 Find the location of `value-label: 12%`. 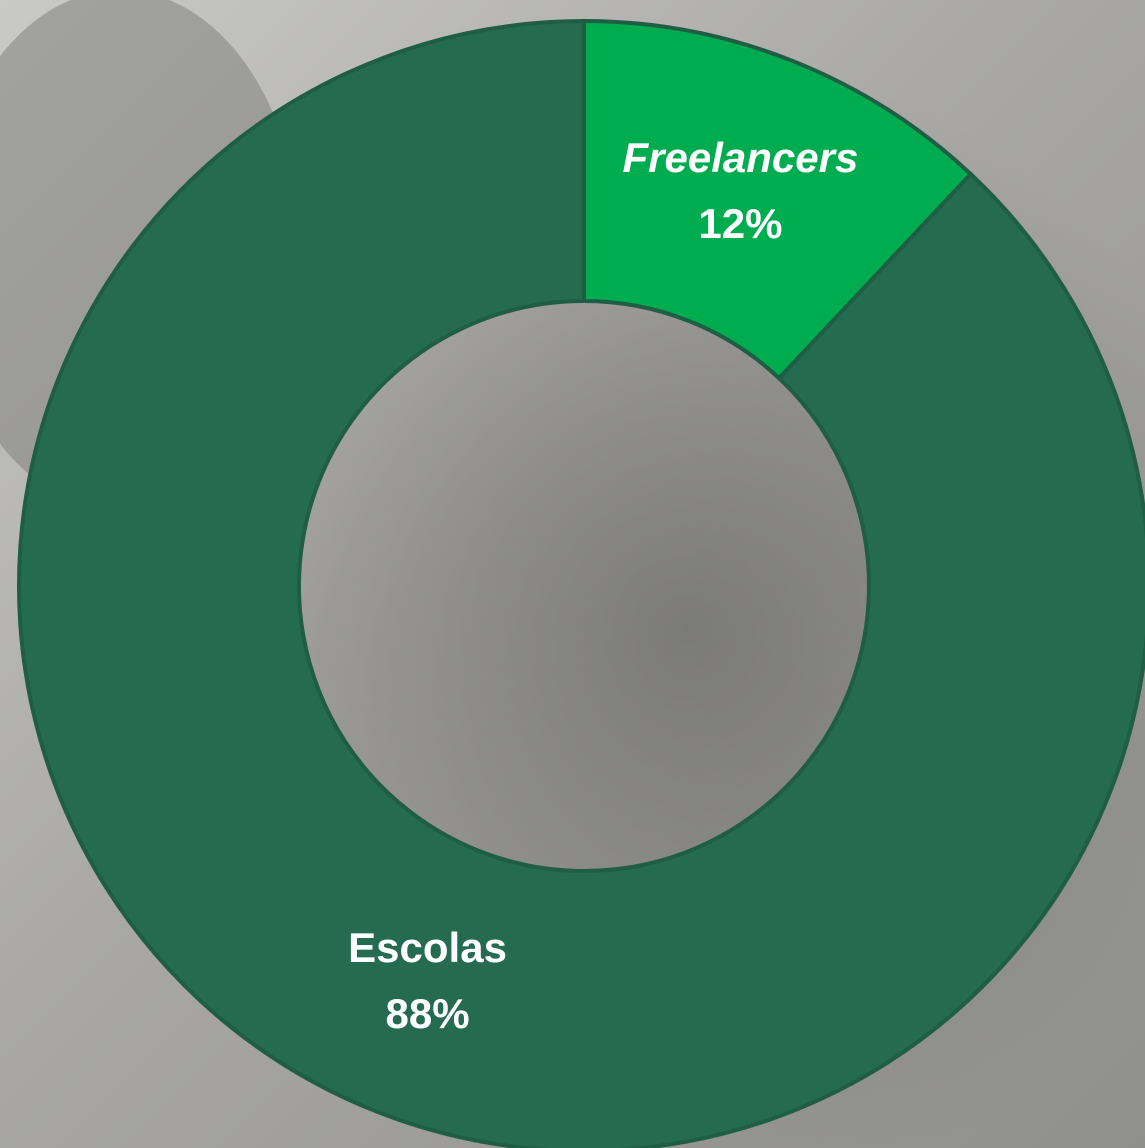

value-label: 12% is located at coordinates (740, 223).